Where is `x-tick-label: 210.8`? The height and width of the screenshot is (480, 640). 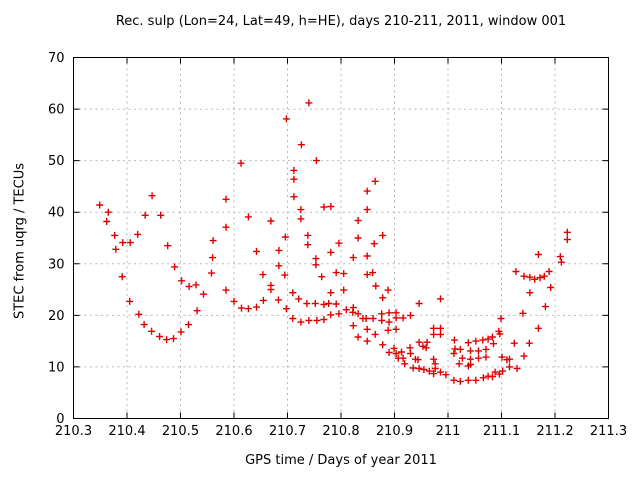 x-tick-label: 210.8 is located at coordinates (340, 431).